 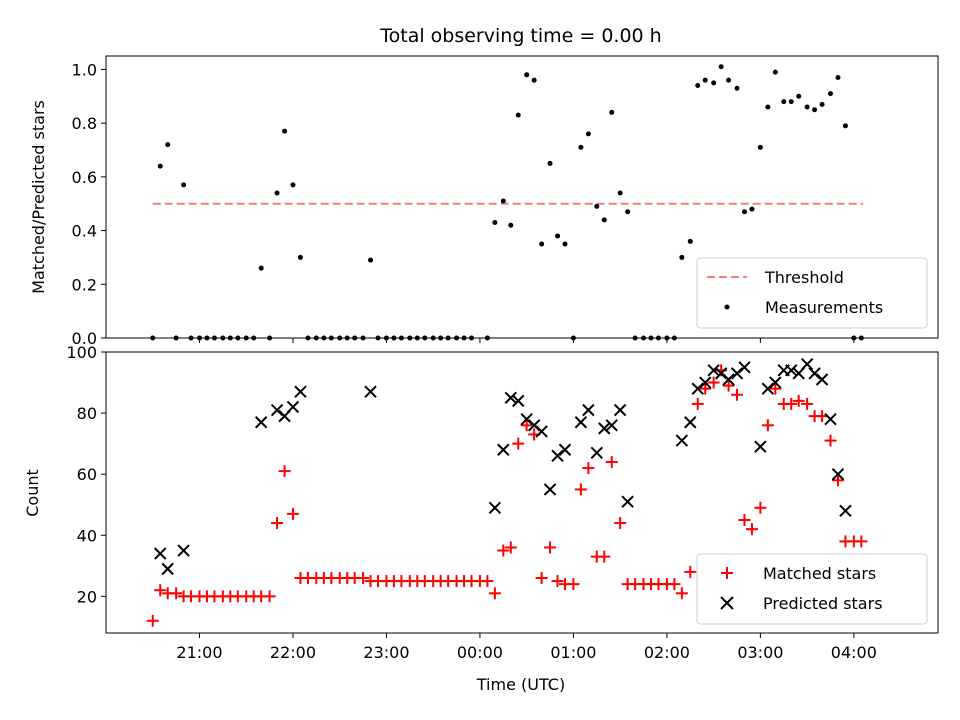 I want to click on chart-title: Total observing time = 0.00 h, so click(x=520, y=36).